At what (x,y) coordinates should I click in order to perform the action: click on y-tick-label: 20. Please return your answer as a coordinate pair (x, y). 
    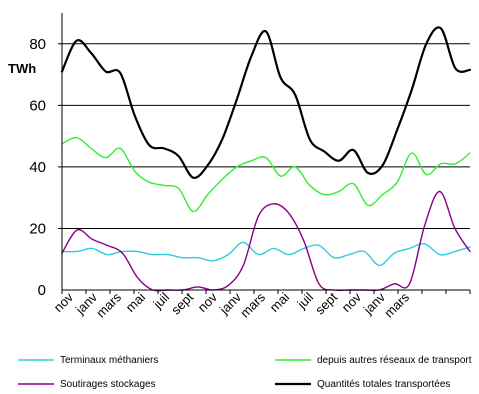
    Looking at the image, I should click on (37, 228).